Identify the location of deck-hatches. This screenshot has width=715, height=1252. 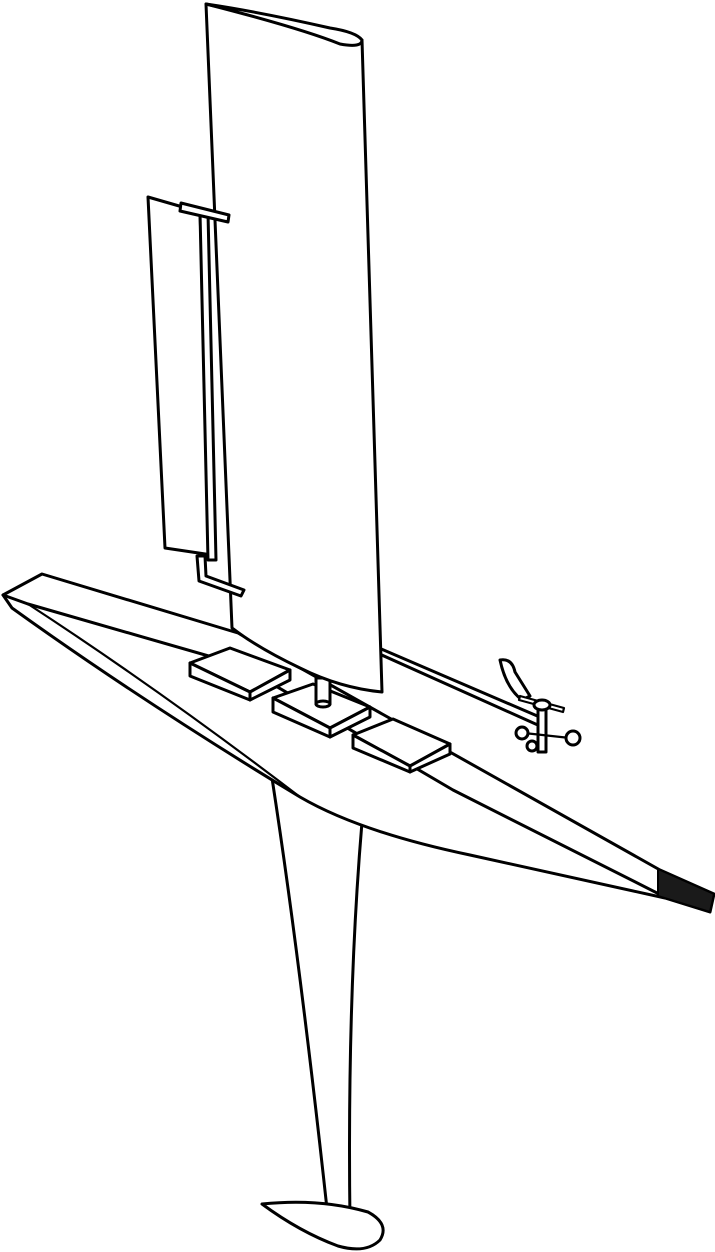
(320, 710).